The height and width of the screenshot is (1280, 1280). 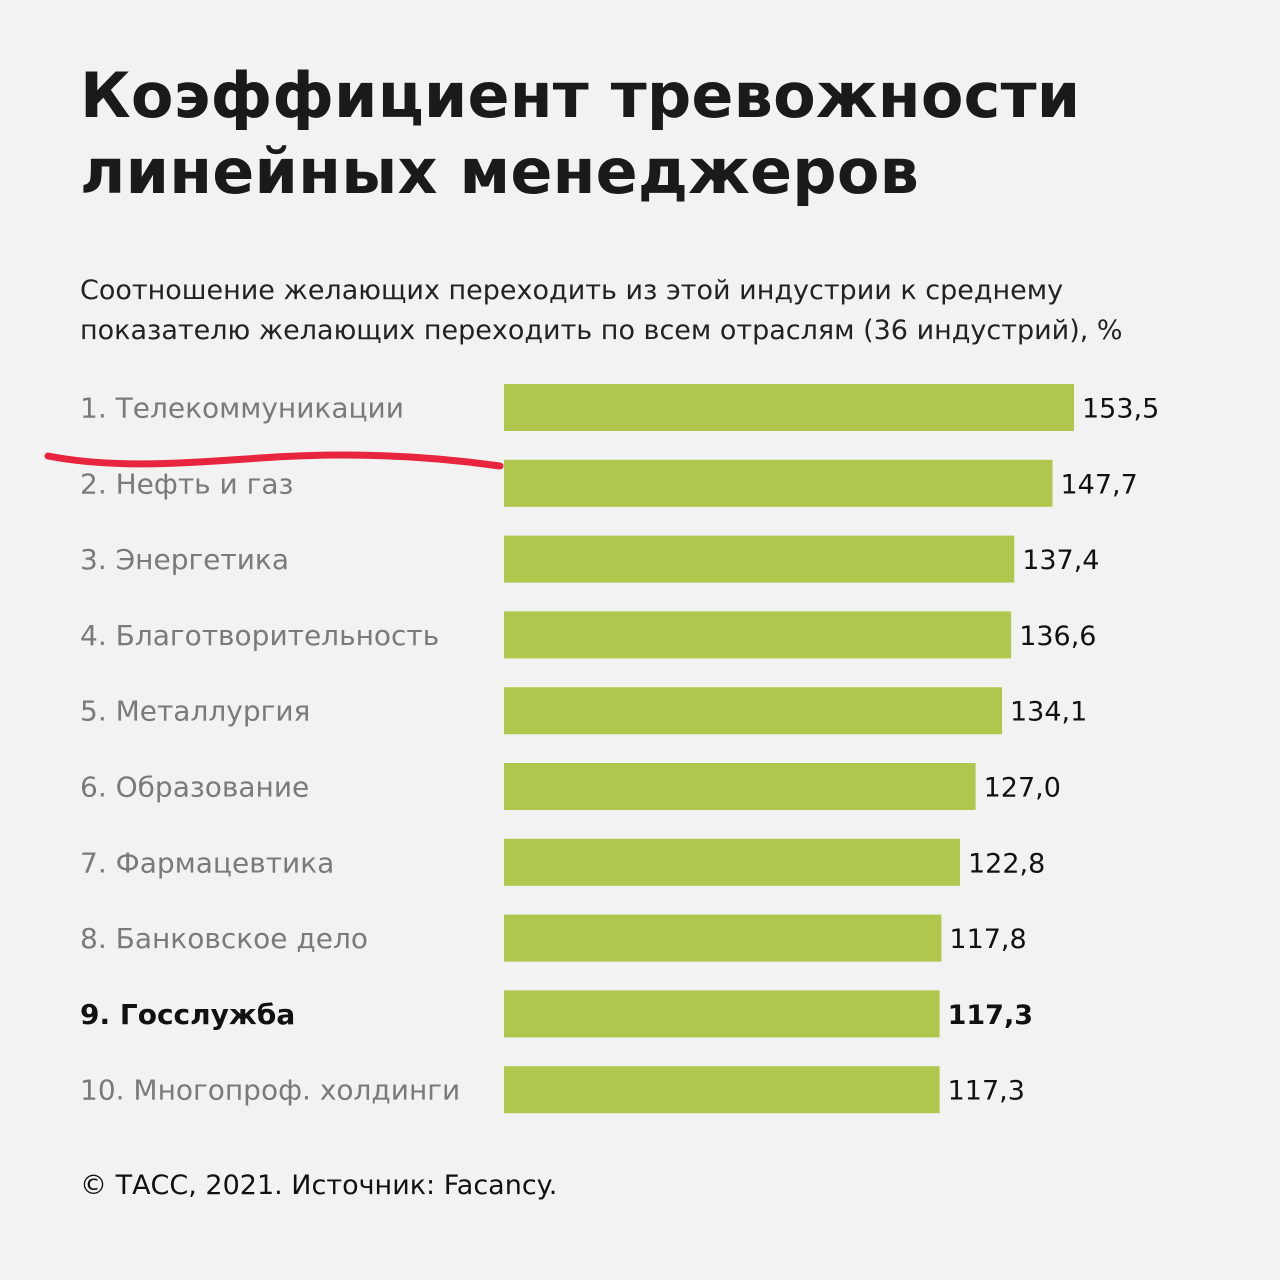 What do you see at coordinates (1099, 484) in the screenshot?
I see `value-label: 147,7` at bounding box center [1099, 484].